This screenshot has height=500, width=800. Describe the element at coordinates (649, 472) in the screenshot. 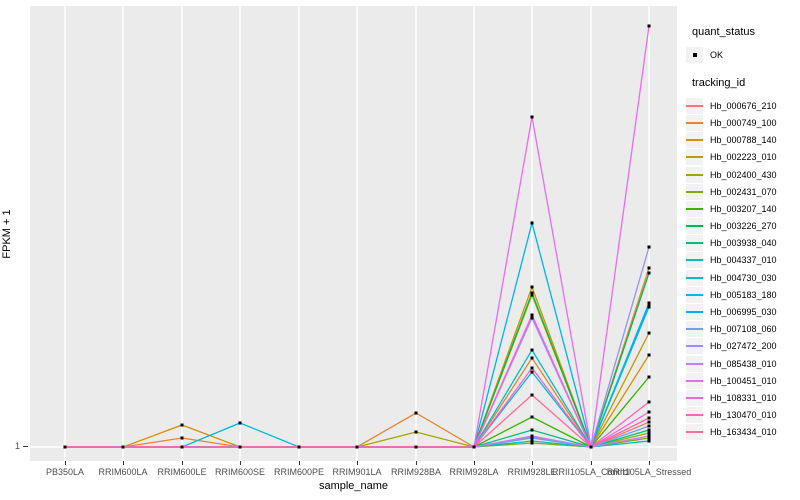

I see `x-tick-label-RRII105LA_Stressed: RRII105LA_Stressed` at that location.